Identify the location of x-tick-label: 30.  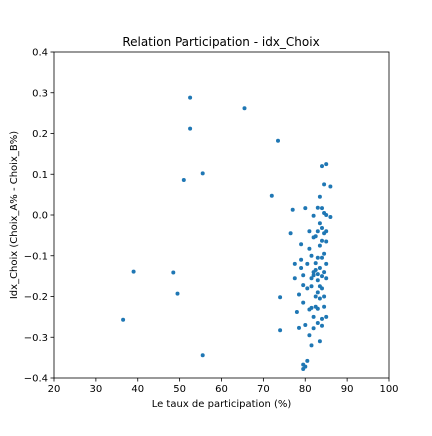
(96, 389).